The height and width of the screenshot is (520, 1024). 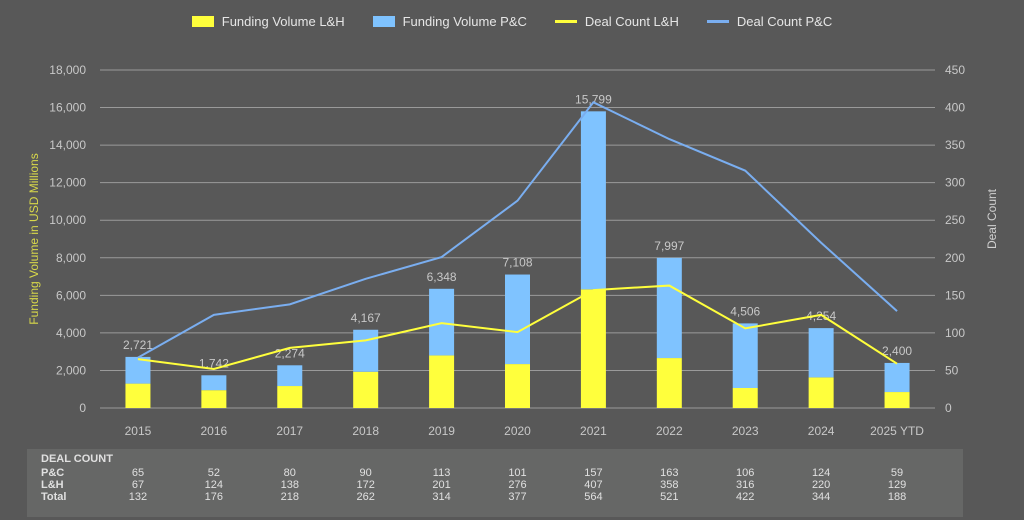 I want to click on y-axis-label: Funding Volume in USD Millions, so click(x=34, y=238).